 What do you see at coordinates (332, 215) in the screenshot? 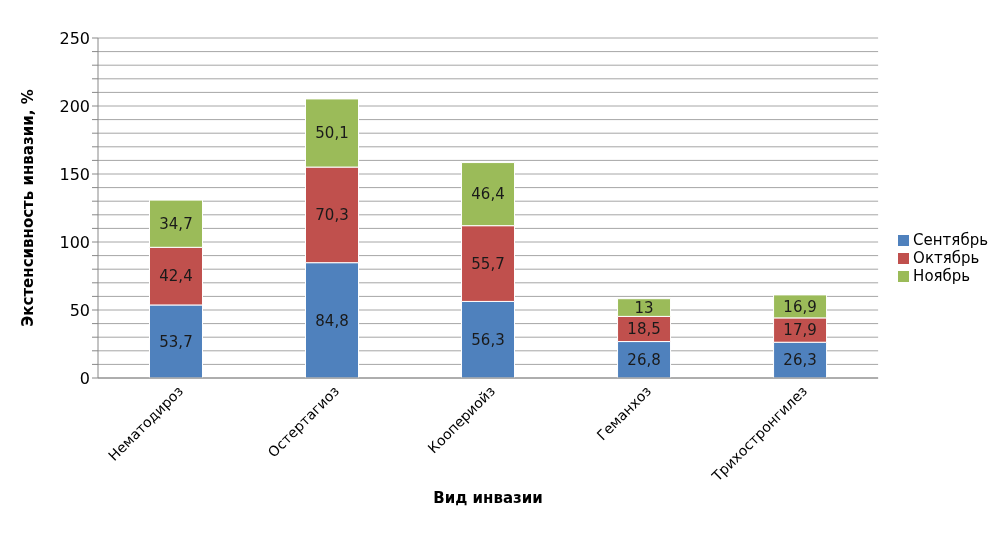
I see `data-label: 70,3` at bounding box center [332, 215].